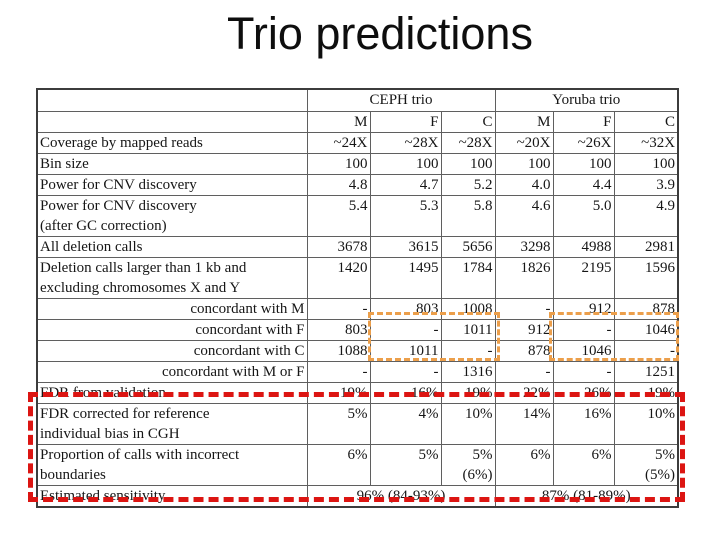  What do you see at coordinates (338, 184) in the screenshot?
I see `value-cell: 4.8` at bounding box center [338, 184].